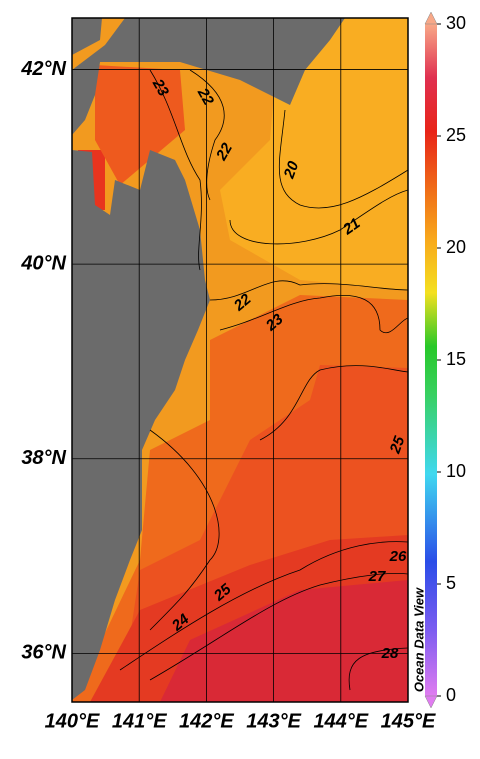  Describe the element at coordinates (43, 653) in the screenshot. I see `y-tick-label: 36°N` at that location.